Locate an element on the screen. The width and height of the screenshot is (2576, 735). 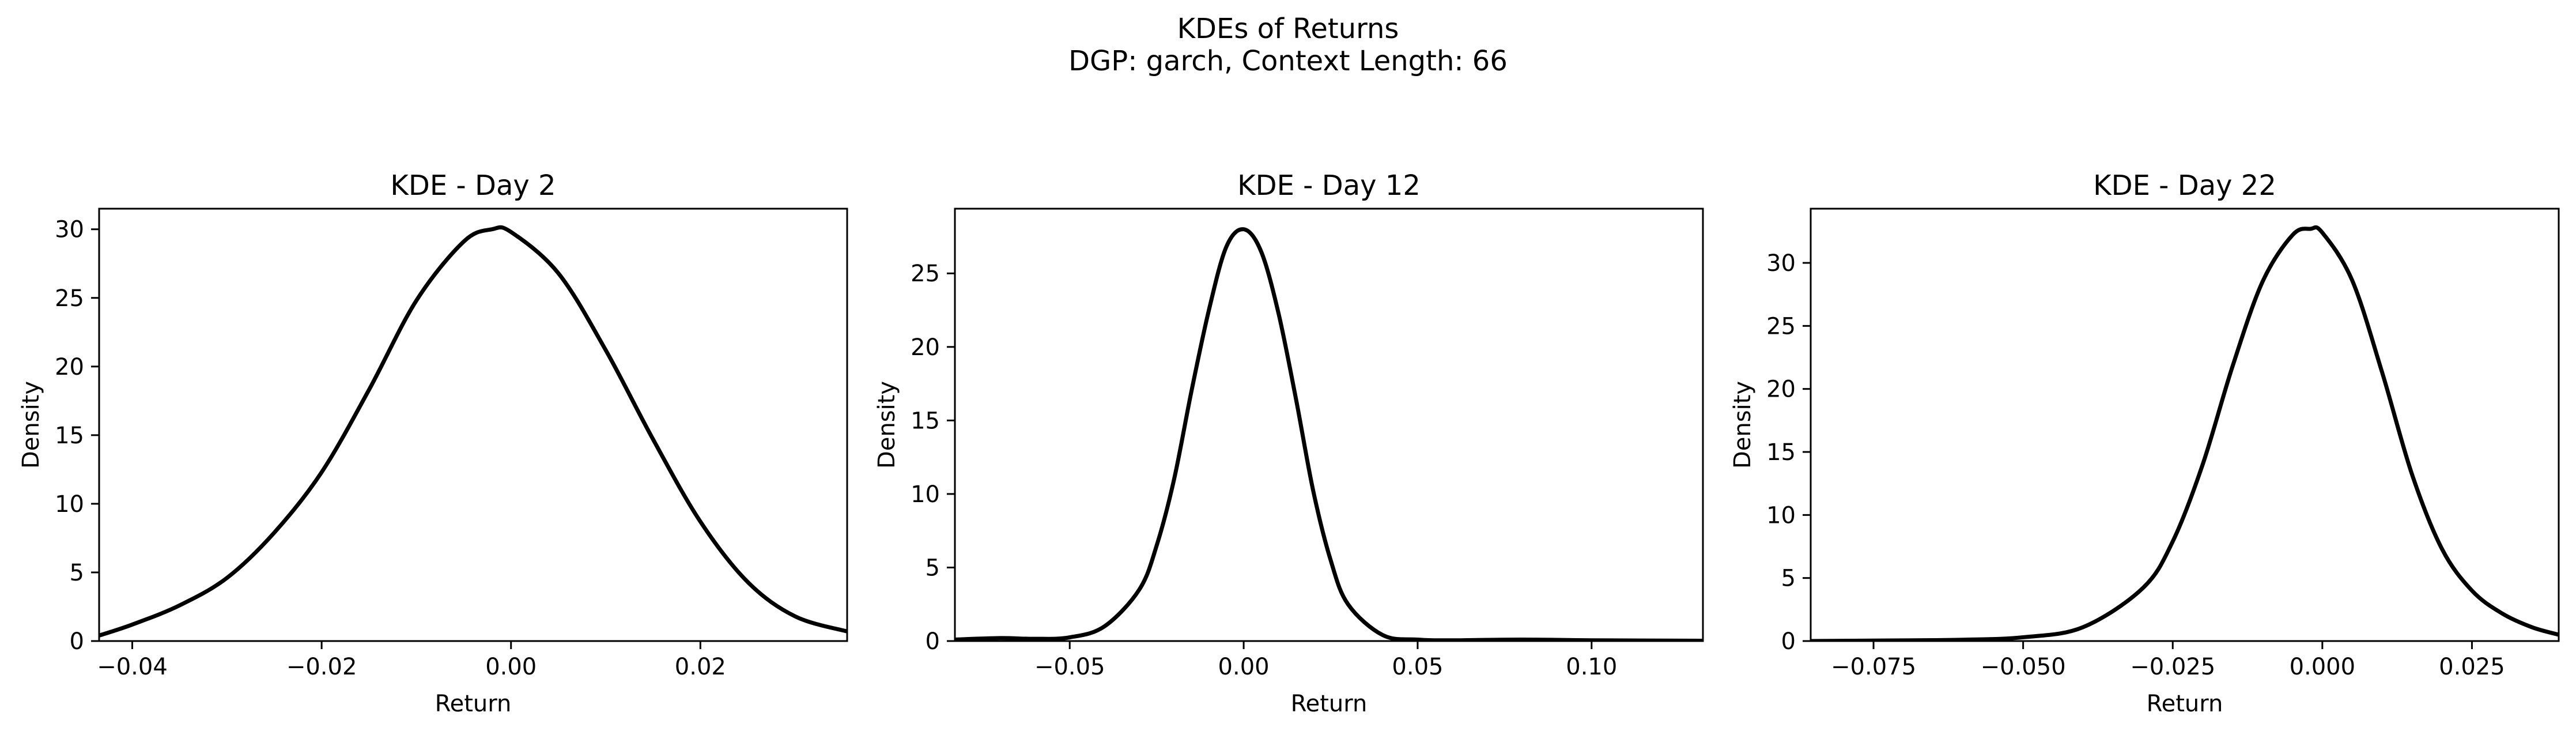
subplot-title: KDE - Day 12 is located at coordinates (1329, 185).